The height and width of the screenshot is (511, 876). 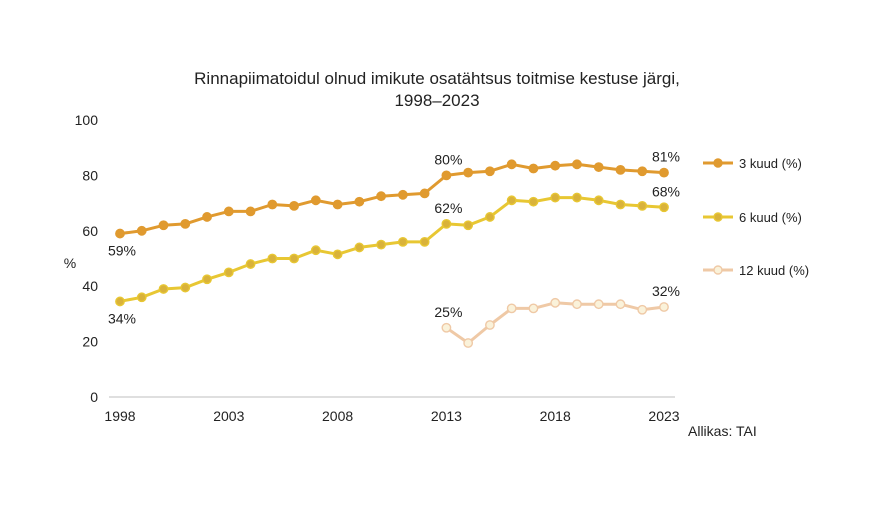 I want to click on series-3: 25% 32%, so click(x=557, y=315).